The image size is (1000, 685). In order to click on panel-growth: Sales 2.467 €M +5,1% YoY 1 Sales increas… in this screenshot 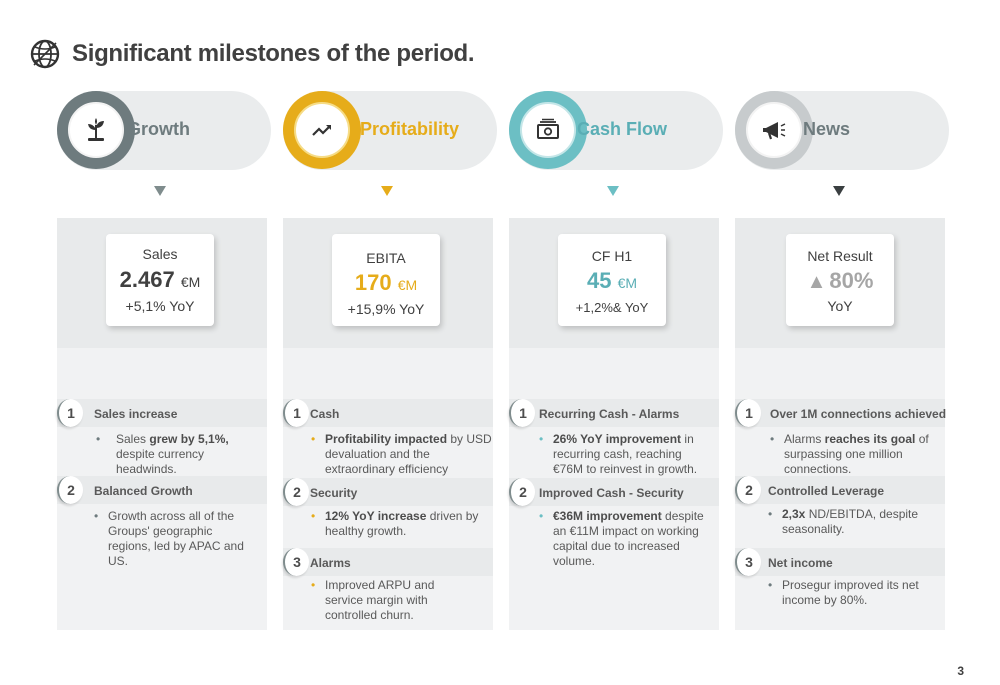, I will do `click(162, 424)`.